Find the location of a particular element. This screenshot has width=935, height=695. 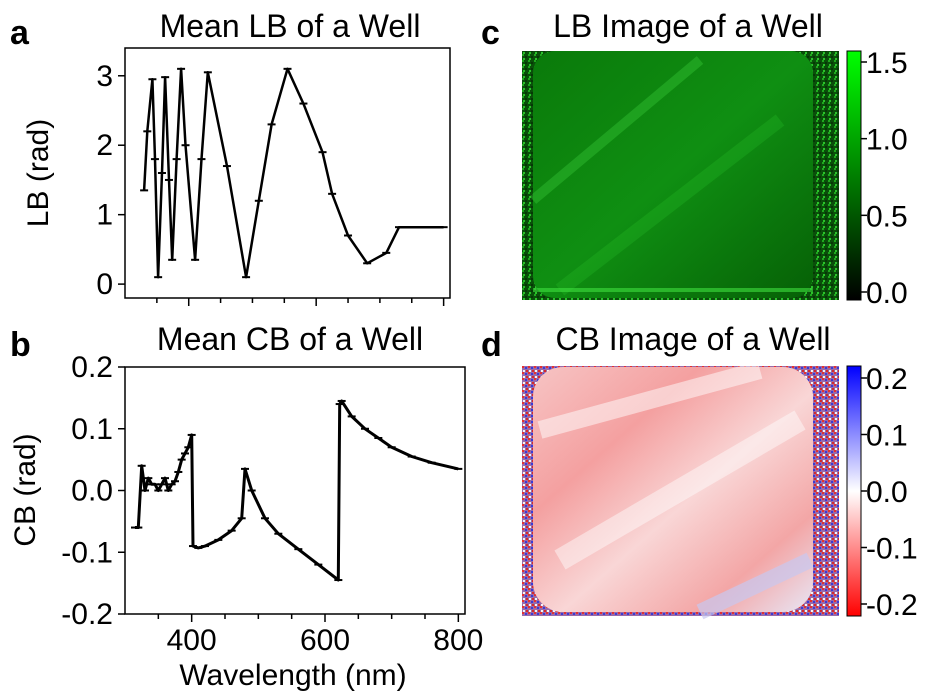

panel-letter-a: a is located at coordinates (20, 33).